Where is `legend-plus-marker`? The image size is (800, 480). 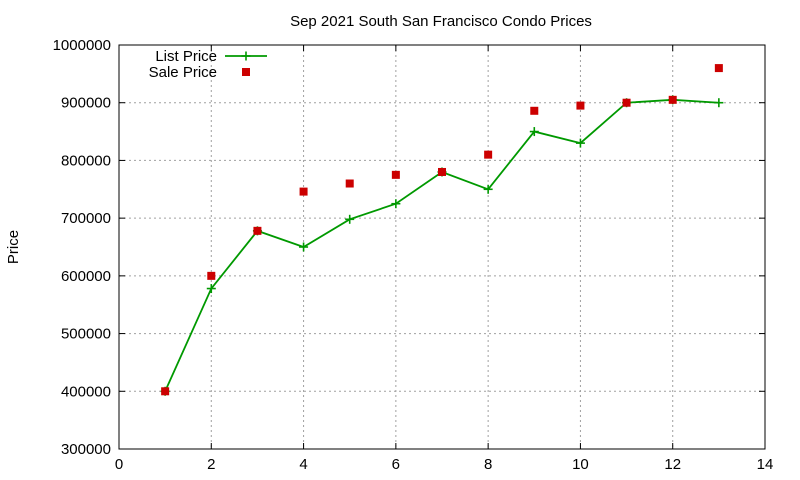 legend-plus-marker is located at coordinates (246, 56).